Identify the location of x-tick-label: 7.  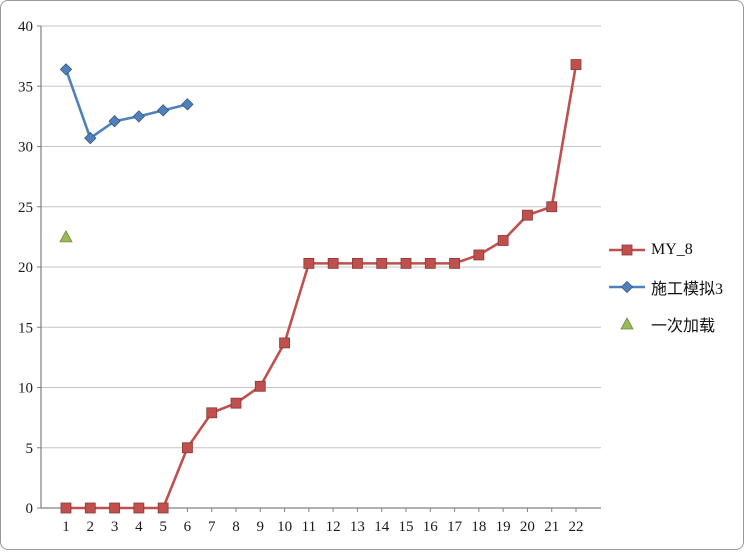
(212, 527).